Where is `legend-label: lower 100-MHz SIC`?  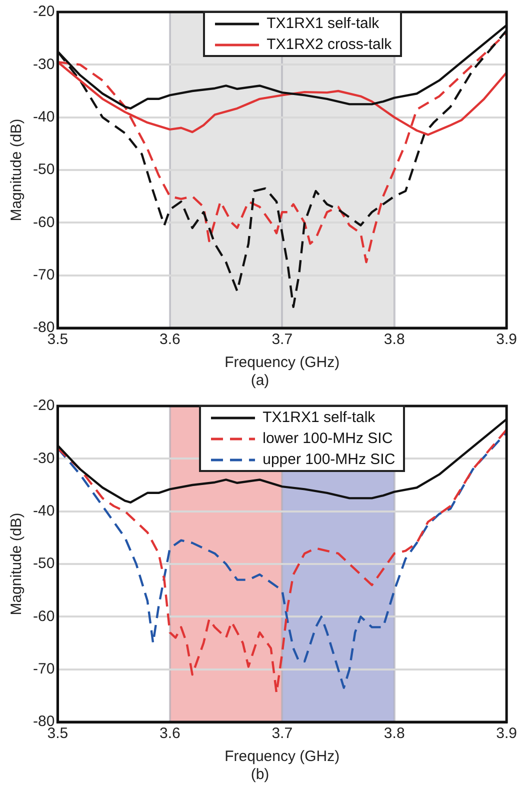 legend-label: lower 100-MHz SIC is located at coordinates (327, 438).